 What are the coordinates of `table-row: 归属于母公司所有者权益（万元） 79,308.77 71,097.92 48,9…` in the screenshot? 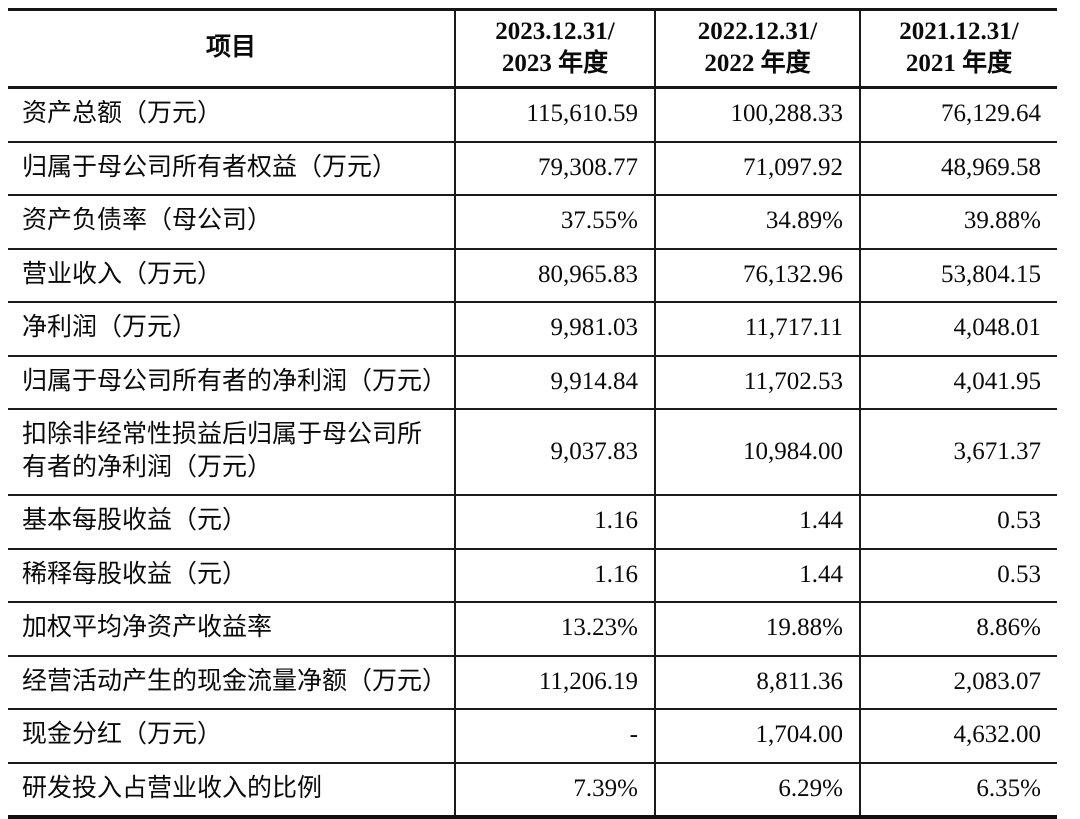 It's located at (532, 168).